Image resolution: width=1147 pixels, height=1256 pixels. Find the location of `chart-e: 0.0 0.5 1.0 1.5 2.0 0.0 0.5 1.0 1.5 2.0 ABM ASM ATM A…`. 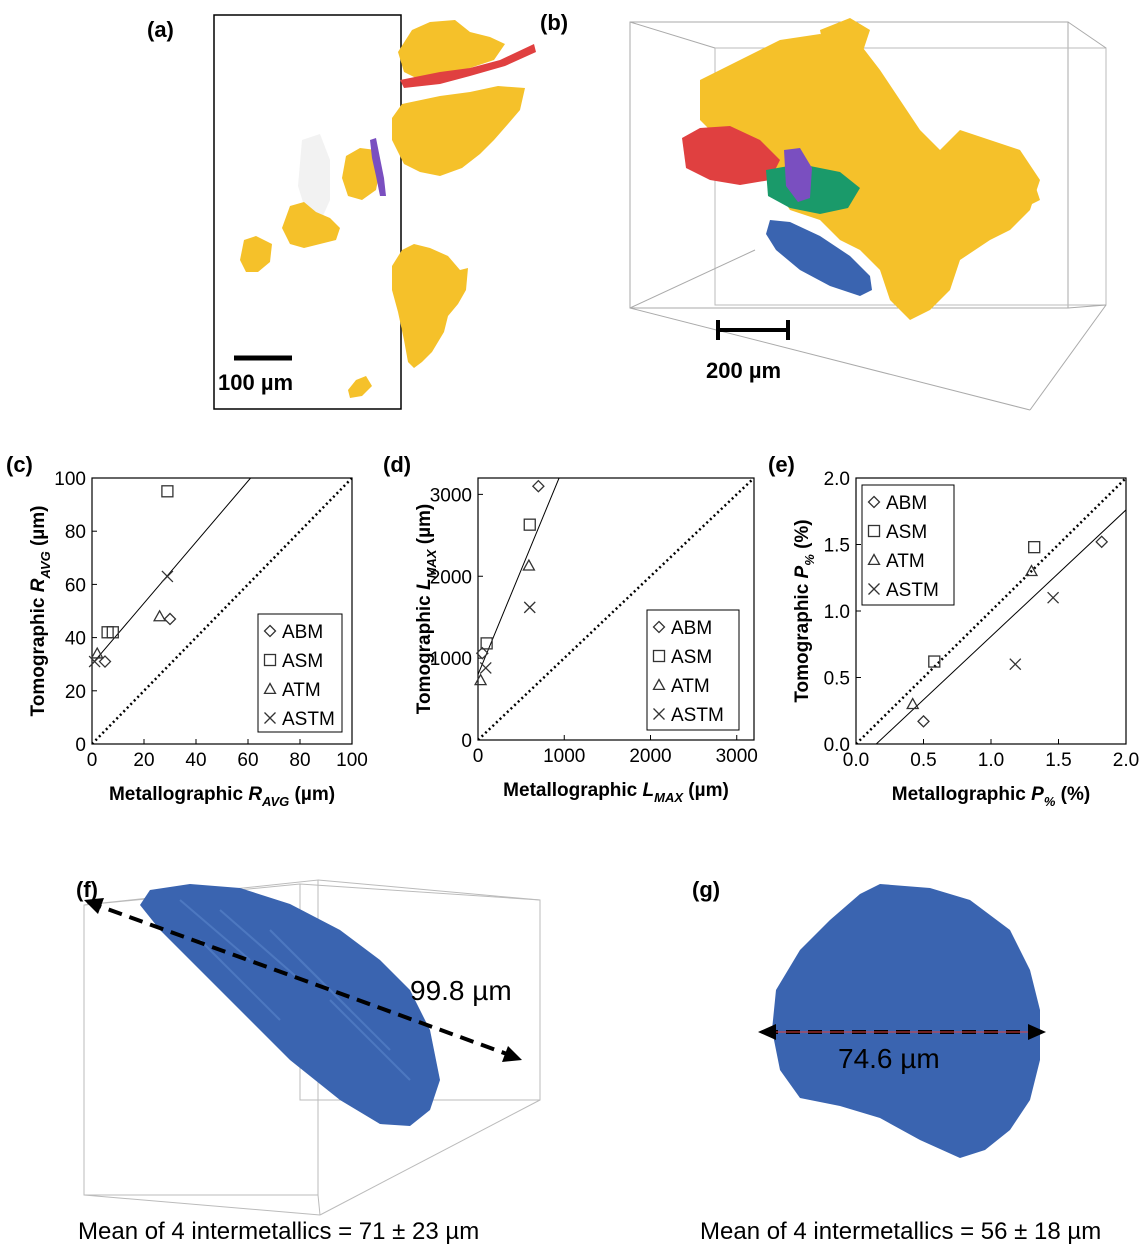

chart-e: 0.0 0.5 1.0 1.5 2.0 0.0 0.5 1.0 1.5 2.0 ABM ASM ATM A… is located at coordinates (965, 639).